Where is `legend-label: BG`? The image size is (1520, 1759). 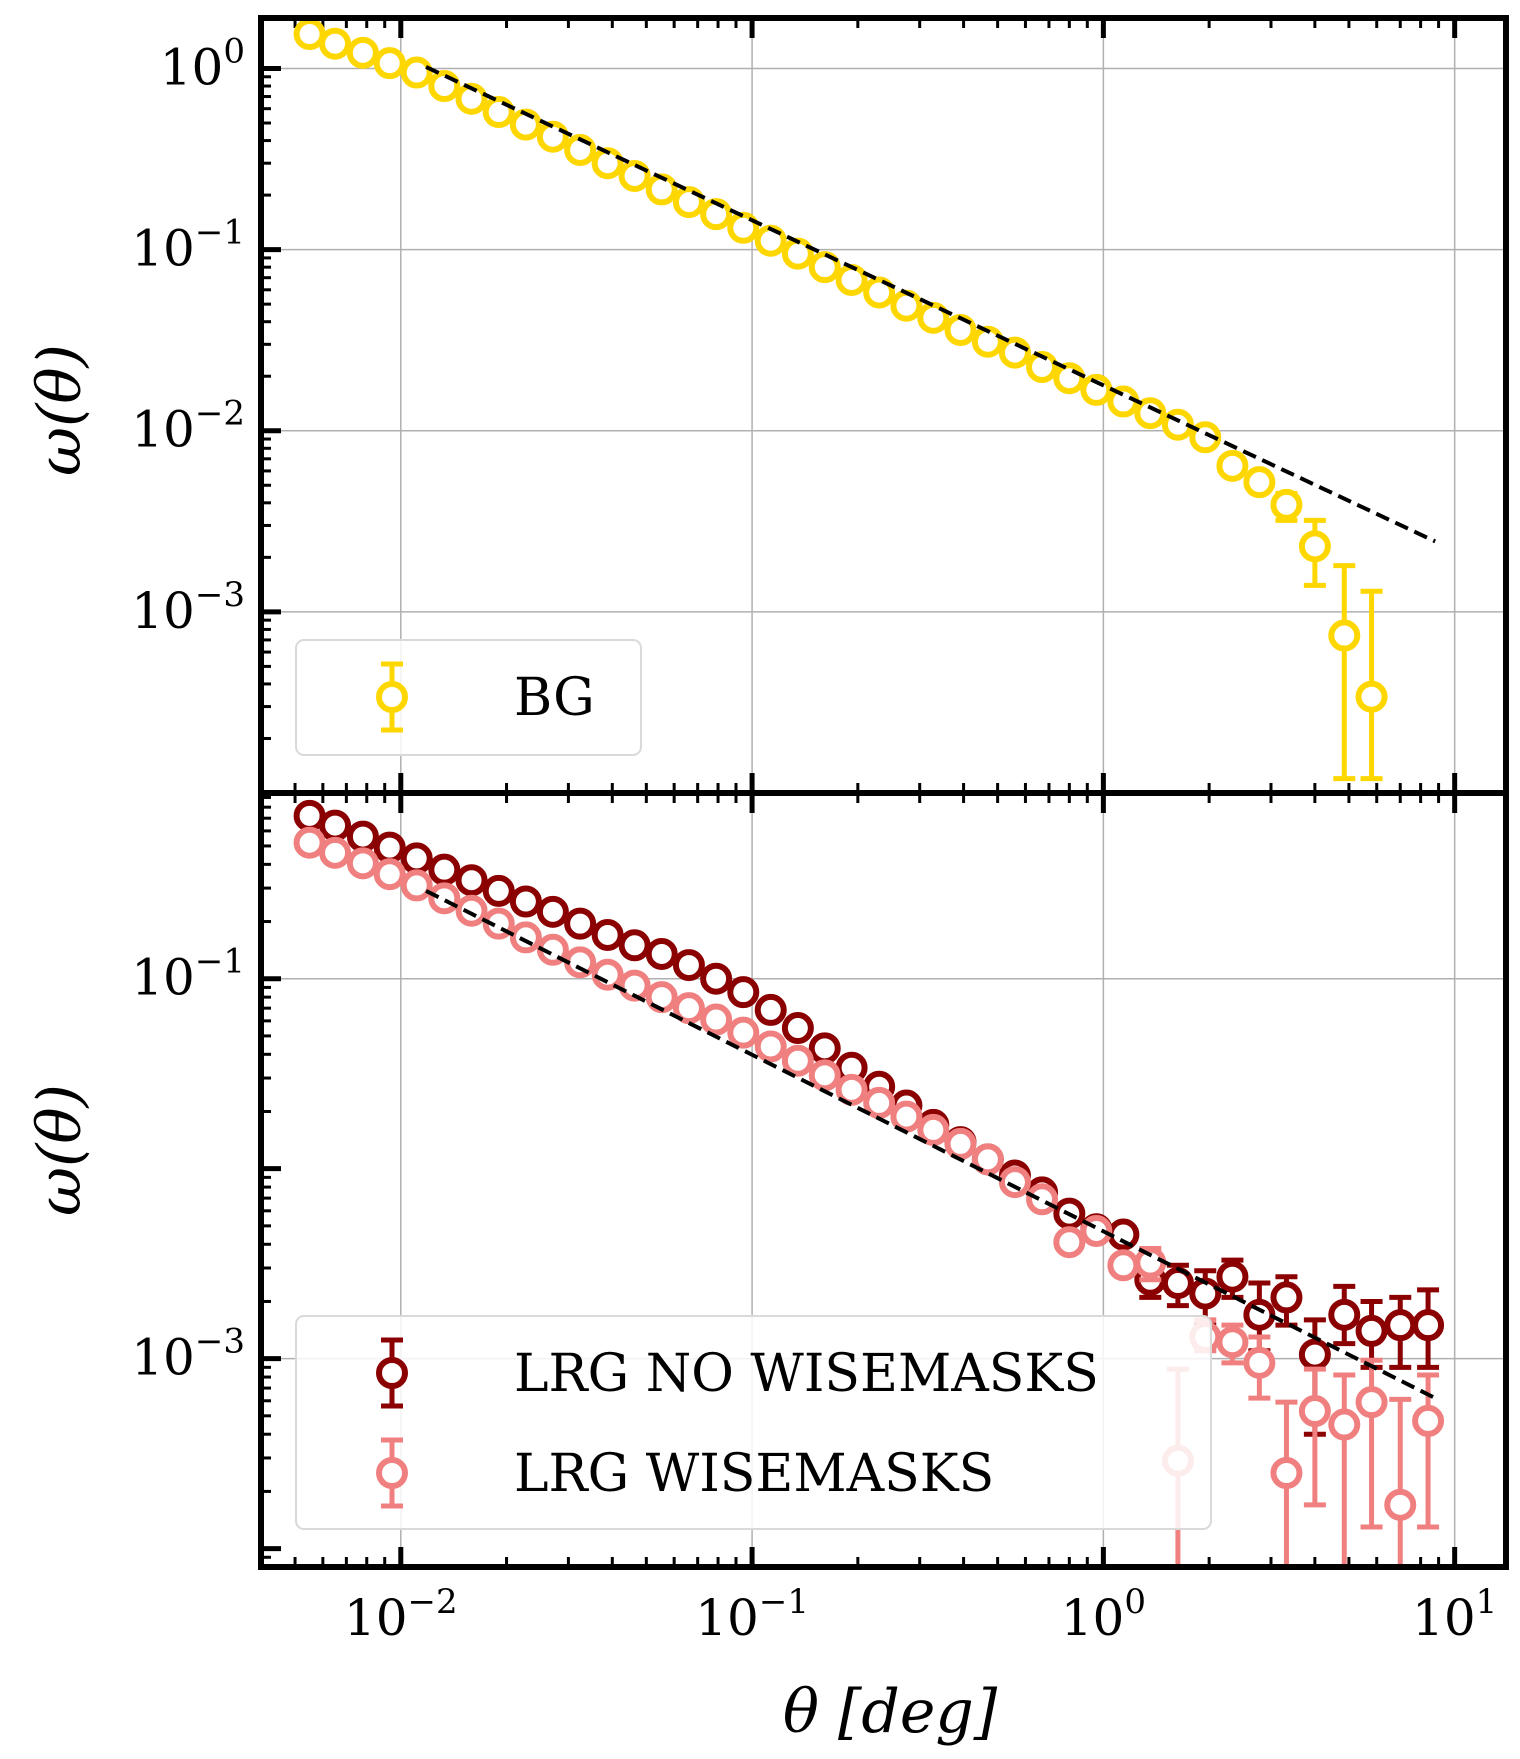 legend-label: BG is located at coordinates (554, 698).